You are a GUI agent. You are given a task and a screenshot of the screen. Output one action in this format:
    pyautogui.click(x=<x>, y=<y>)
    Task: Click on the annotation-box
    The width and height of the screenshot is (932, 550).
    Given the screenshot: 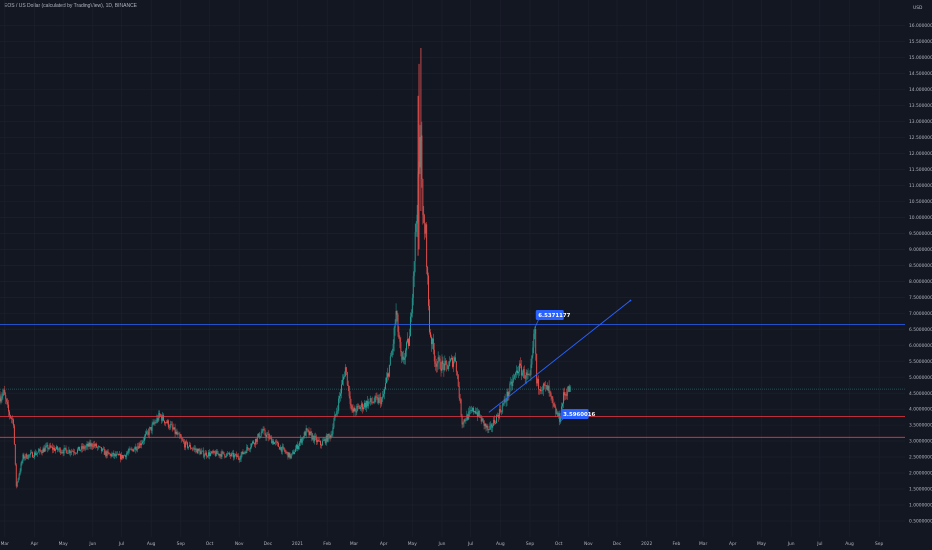 What is the action you would take?
    pyautogui.click(x=574, y=414)
    